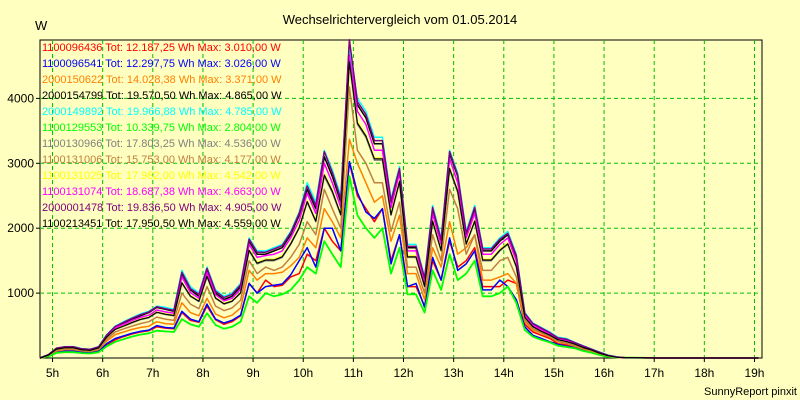 This screenshot has height=400, width=800. Describe the element at coordinates (41, 25) in the screenshot. I see `y-axis-unit: W` at that location.